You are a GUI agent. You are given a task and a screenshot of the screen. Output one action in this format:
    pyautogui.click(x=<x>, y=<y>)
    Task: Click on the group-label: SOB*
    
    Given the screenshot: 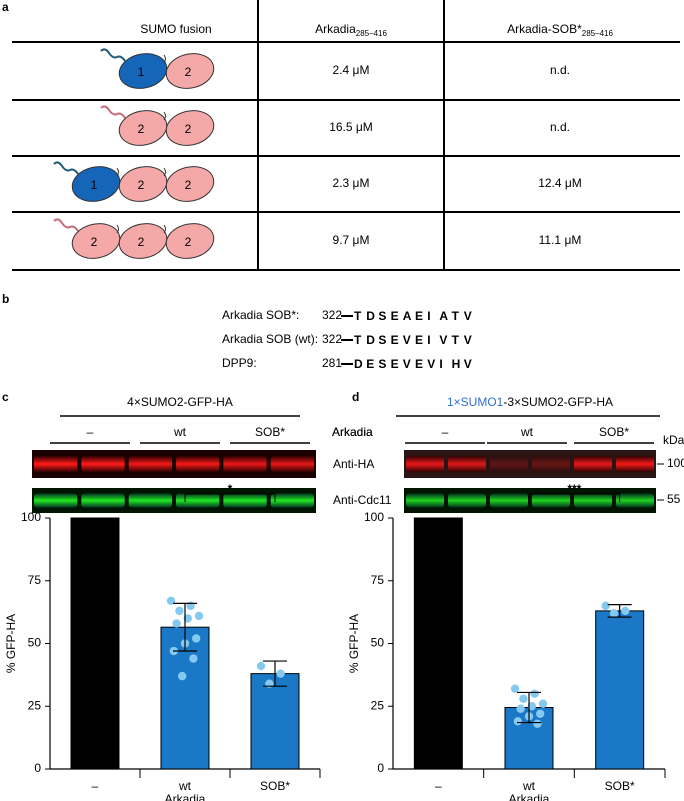 What is the action you would take?
    pyautogui.click(x=270, y=432)
    